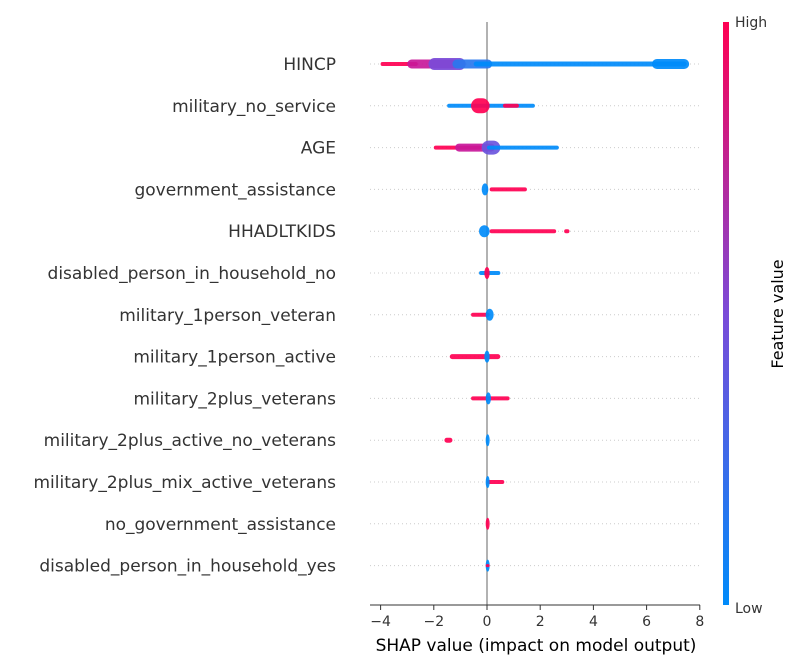 The height and width of the screenshot is (670, 800). Describe the element at coordinates (282, 232) in the screenshot. I see `feature-label: HHADLTKIDS` at that location.